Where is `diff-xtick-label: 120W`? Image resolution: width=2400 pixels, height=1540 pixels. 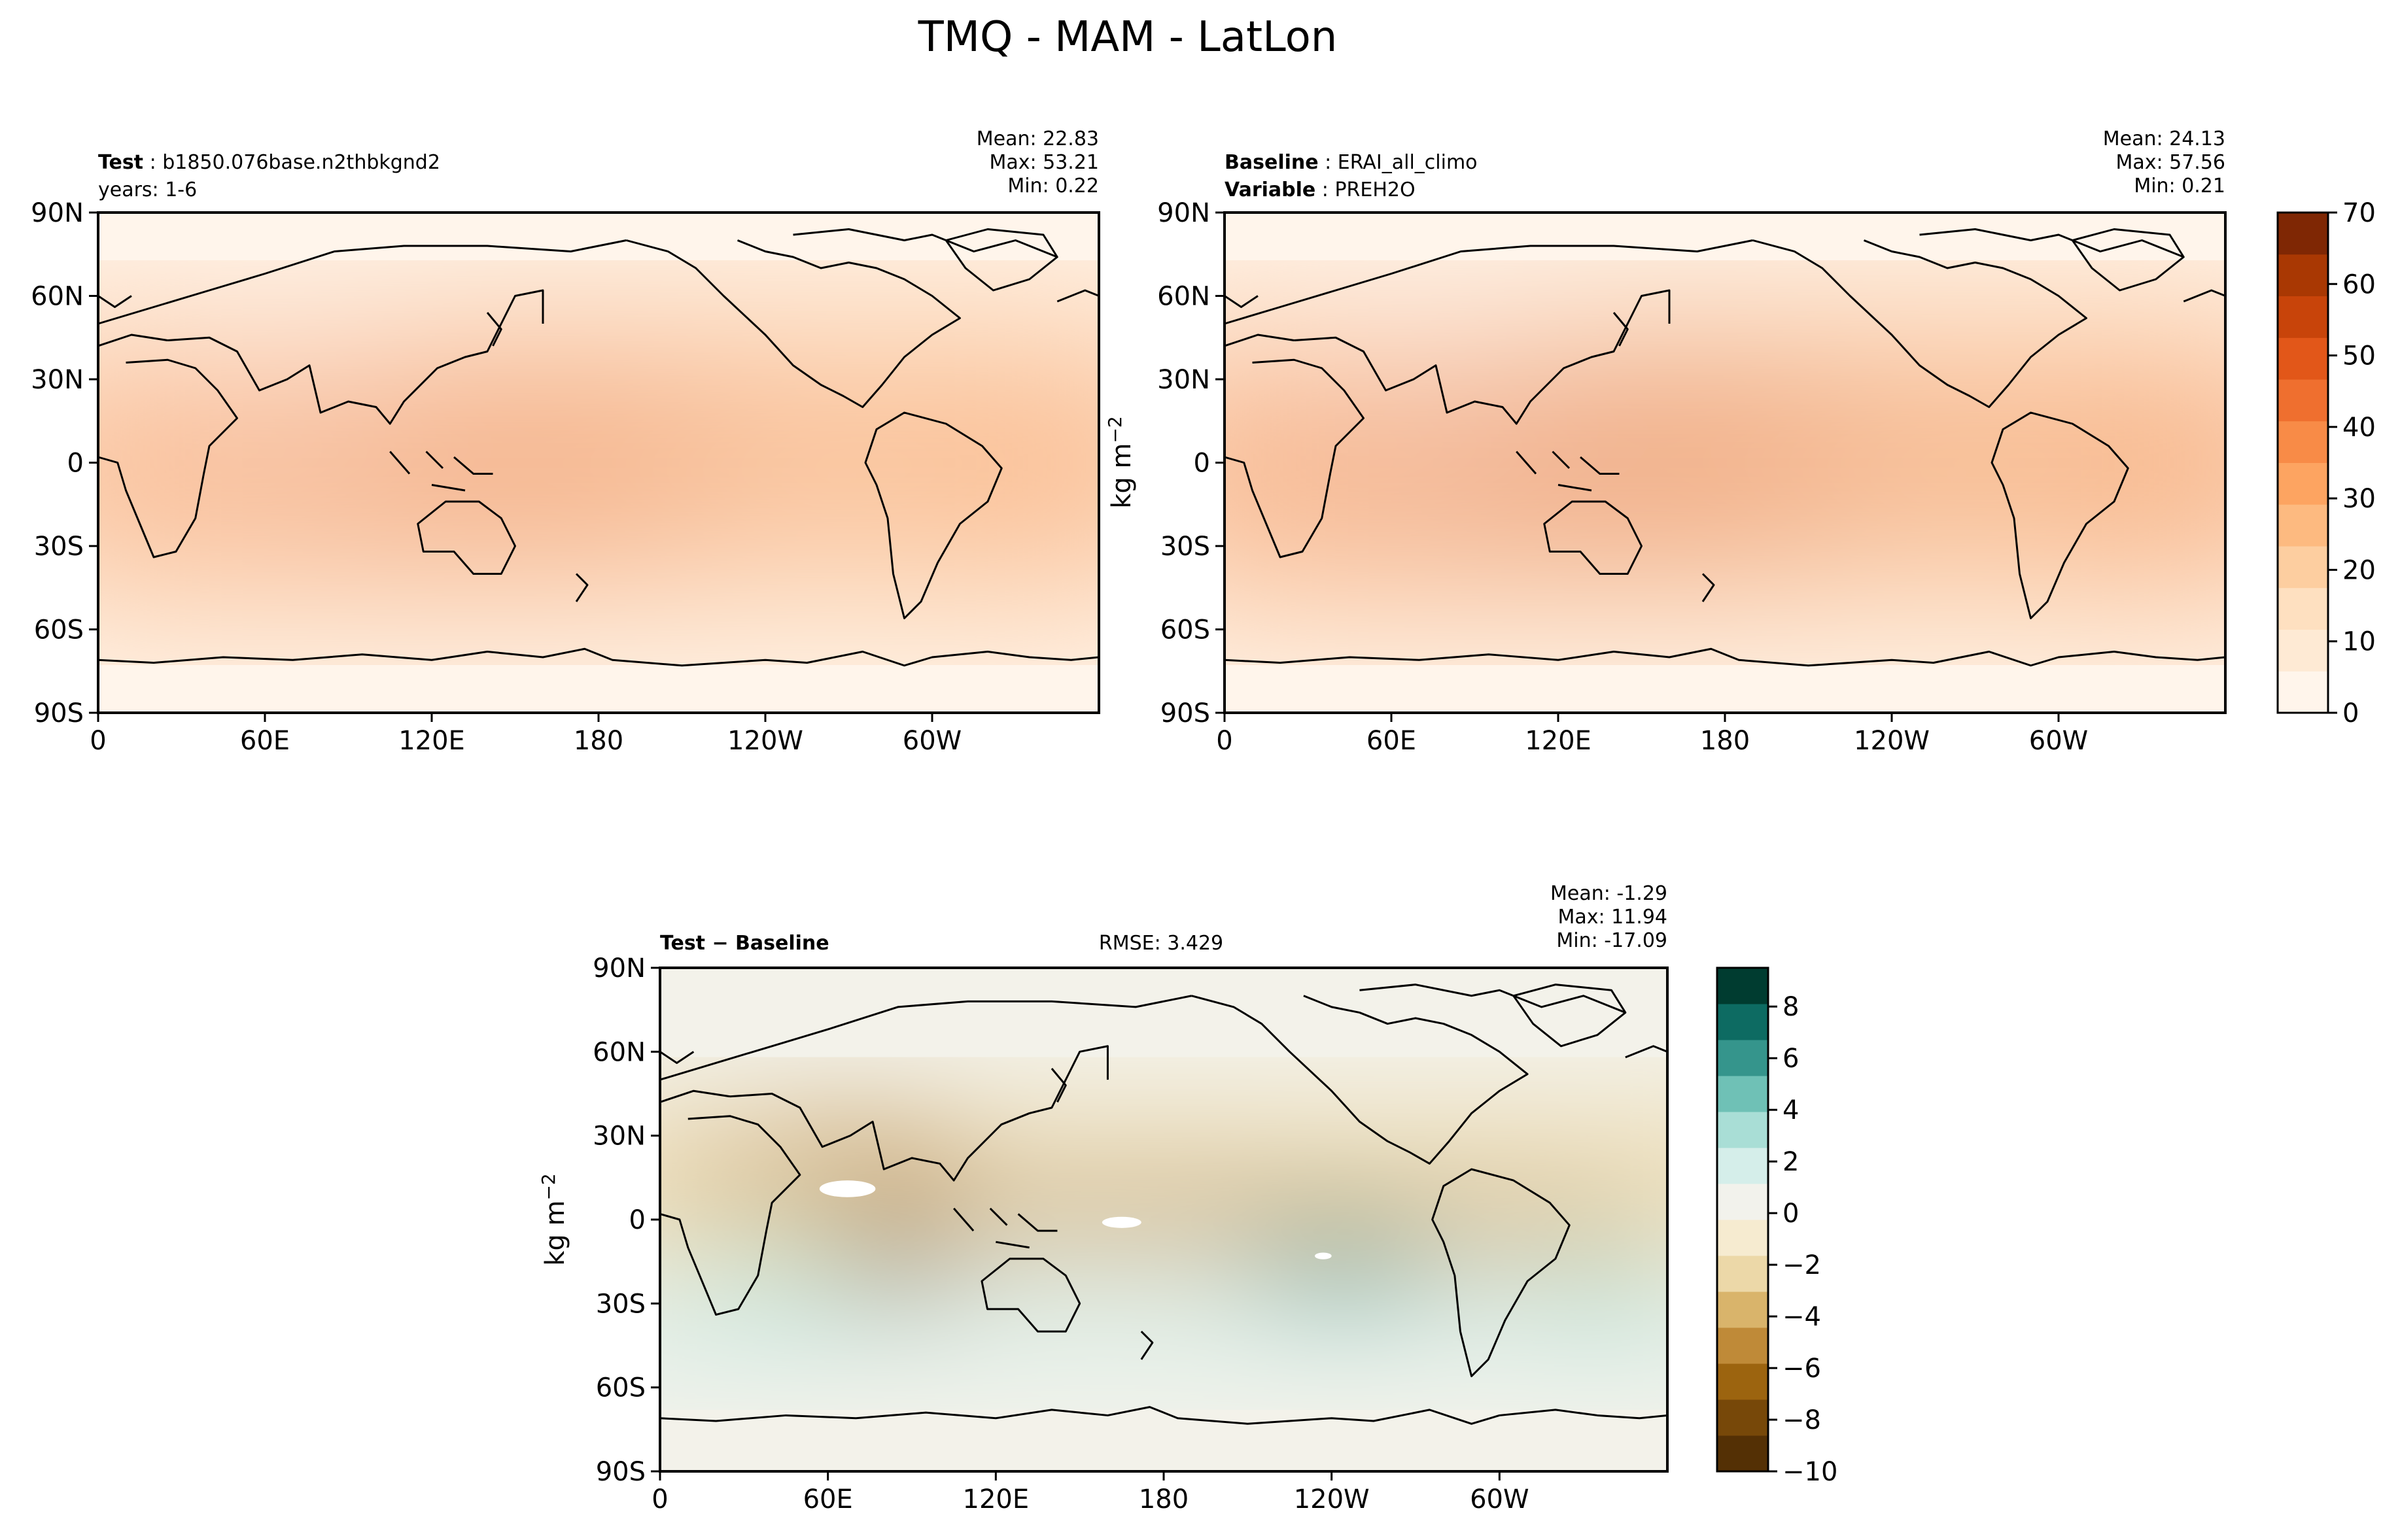 diff-xtick-label: 120W is located at coordinates (1332, 1499).